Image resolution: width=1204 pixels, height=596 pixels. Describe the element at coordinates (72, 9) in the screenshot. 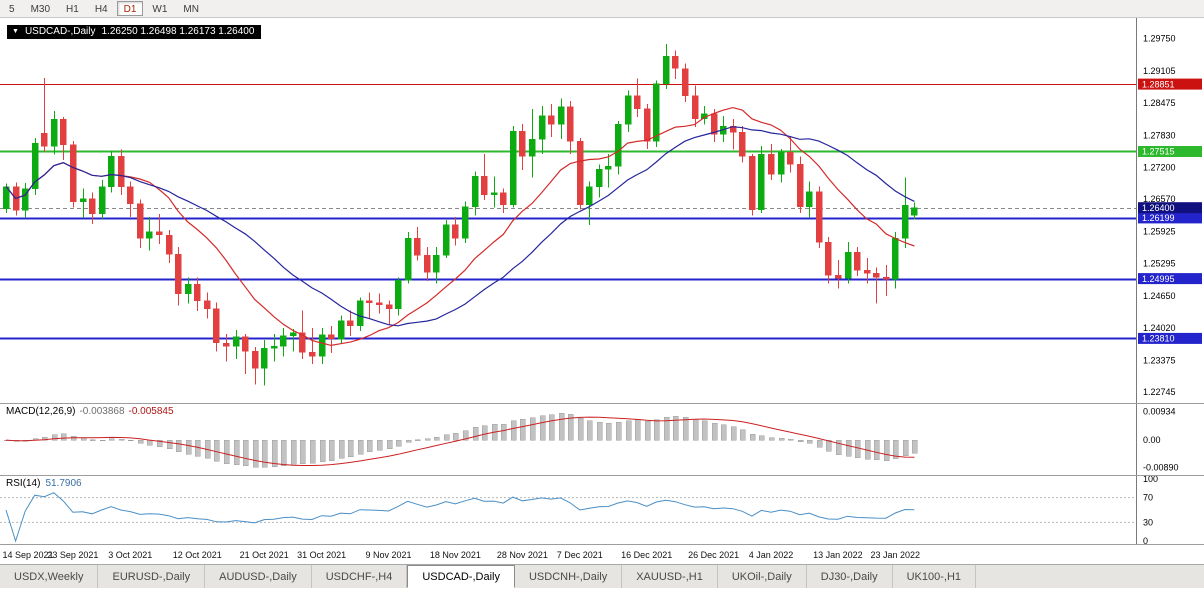

I see `period-button-h1: H1` at that location.